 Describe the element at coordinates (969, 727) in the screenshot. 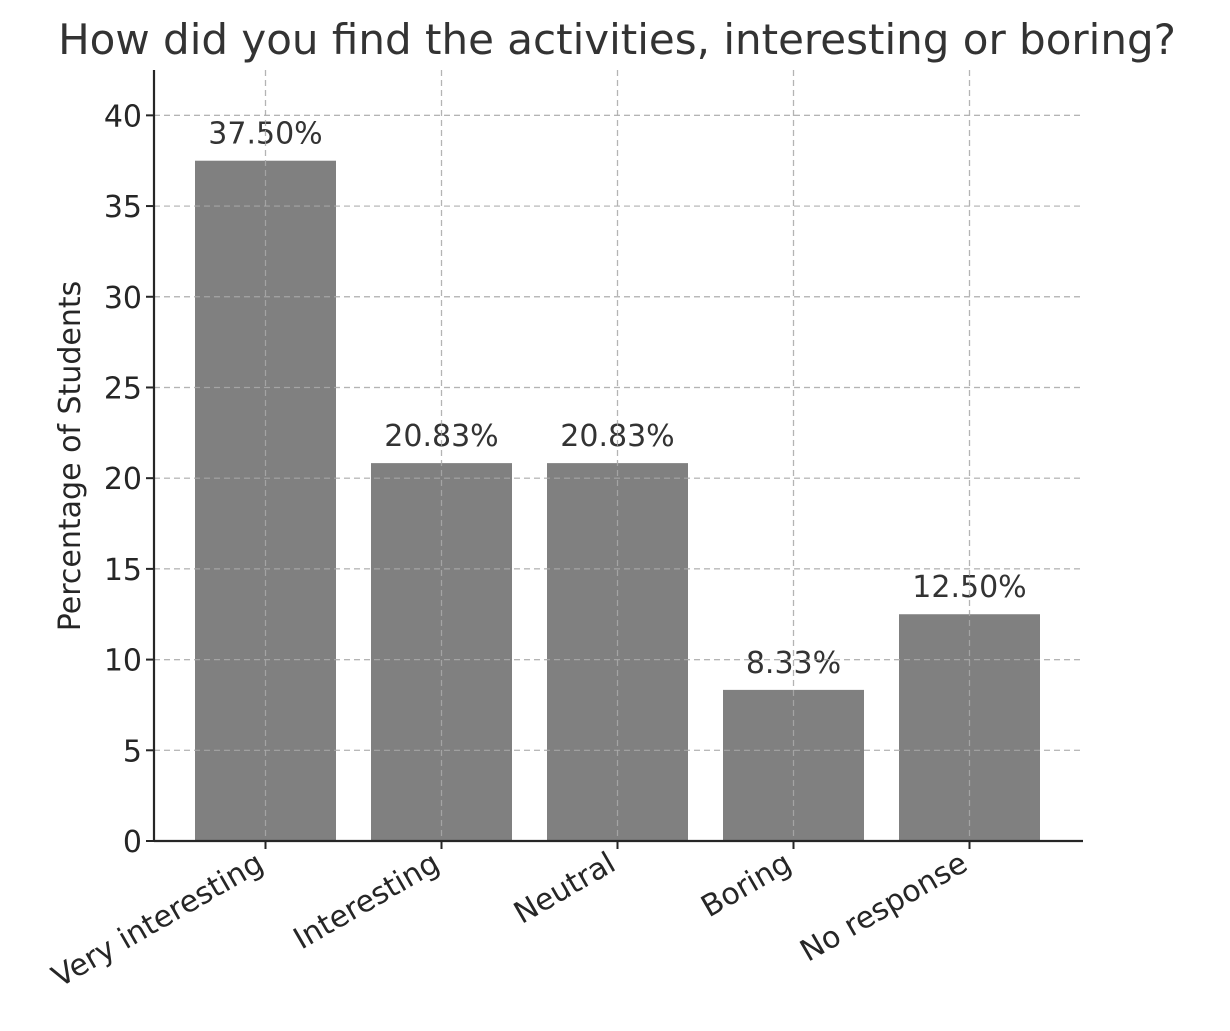

I see `bar` at that location.